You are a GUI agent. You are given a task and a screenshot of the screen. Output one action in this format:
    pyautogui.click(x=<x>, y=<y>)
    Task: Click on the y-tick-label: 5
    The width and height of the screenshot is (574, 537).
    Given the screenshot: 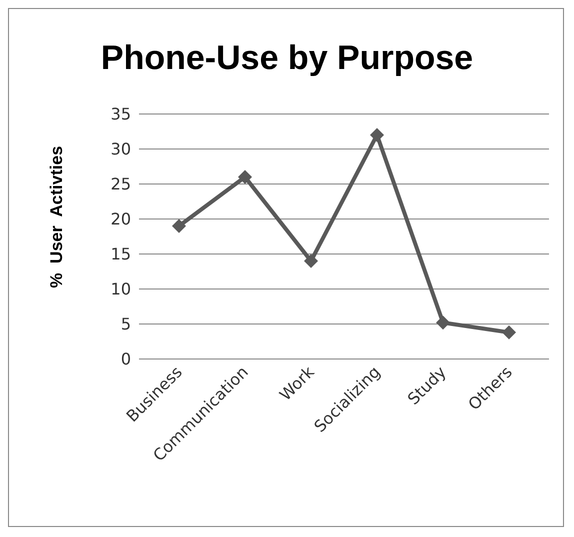 What is the action you would take?
    pyautogui.click(x=125, y=324)
    